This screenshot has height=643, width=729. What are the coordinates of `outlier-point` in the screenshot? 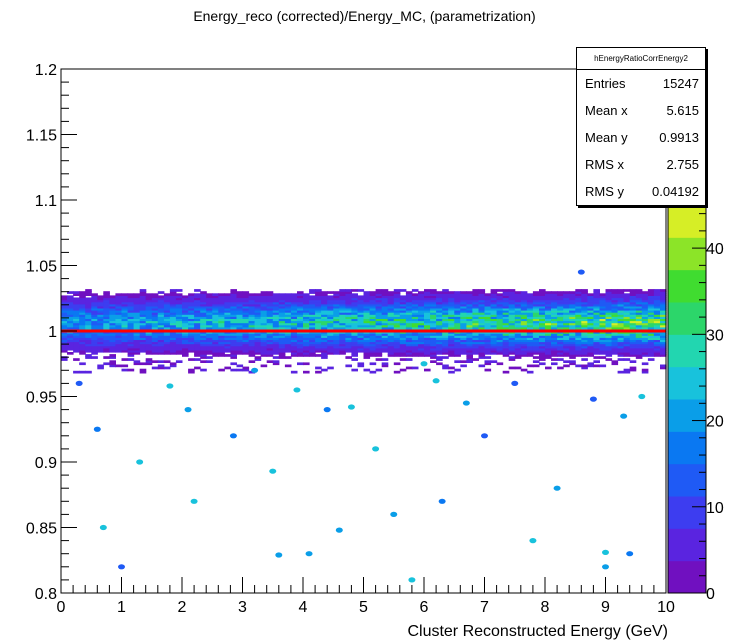 It's located at (233, 436).